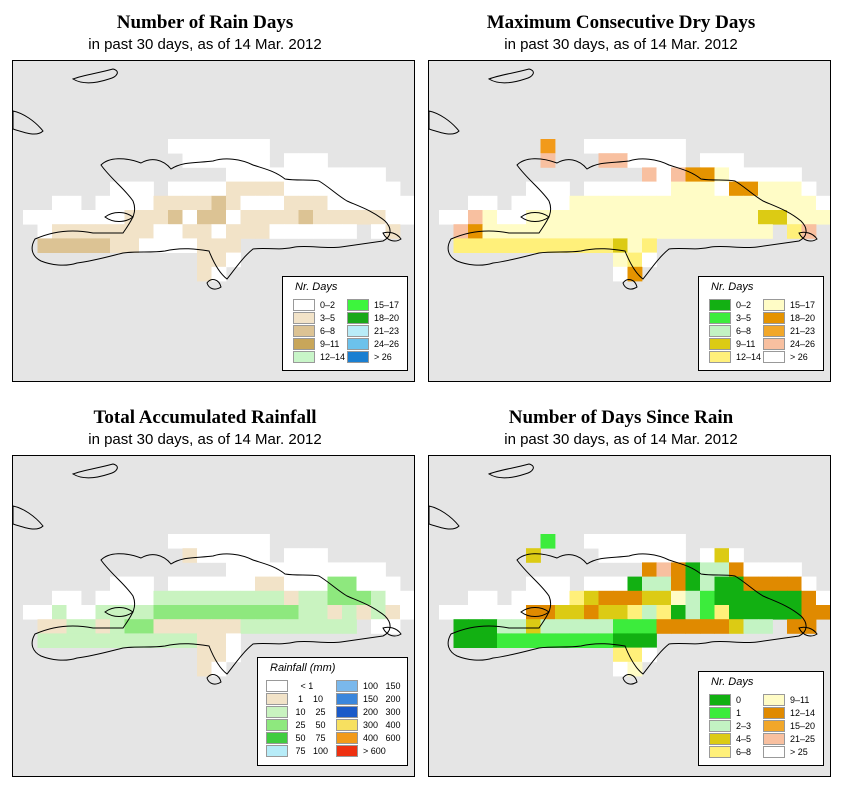 Image resolution: width=853 pixels, height=793 pixels. Describe the element at coordinates (328, 305) in the screenshot. I see `legend-label: 0–2` at that location.